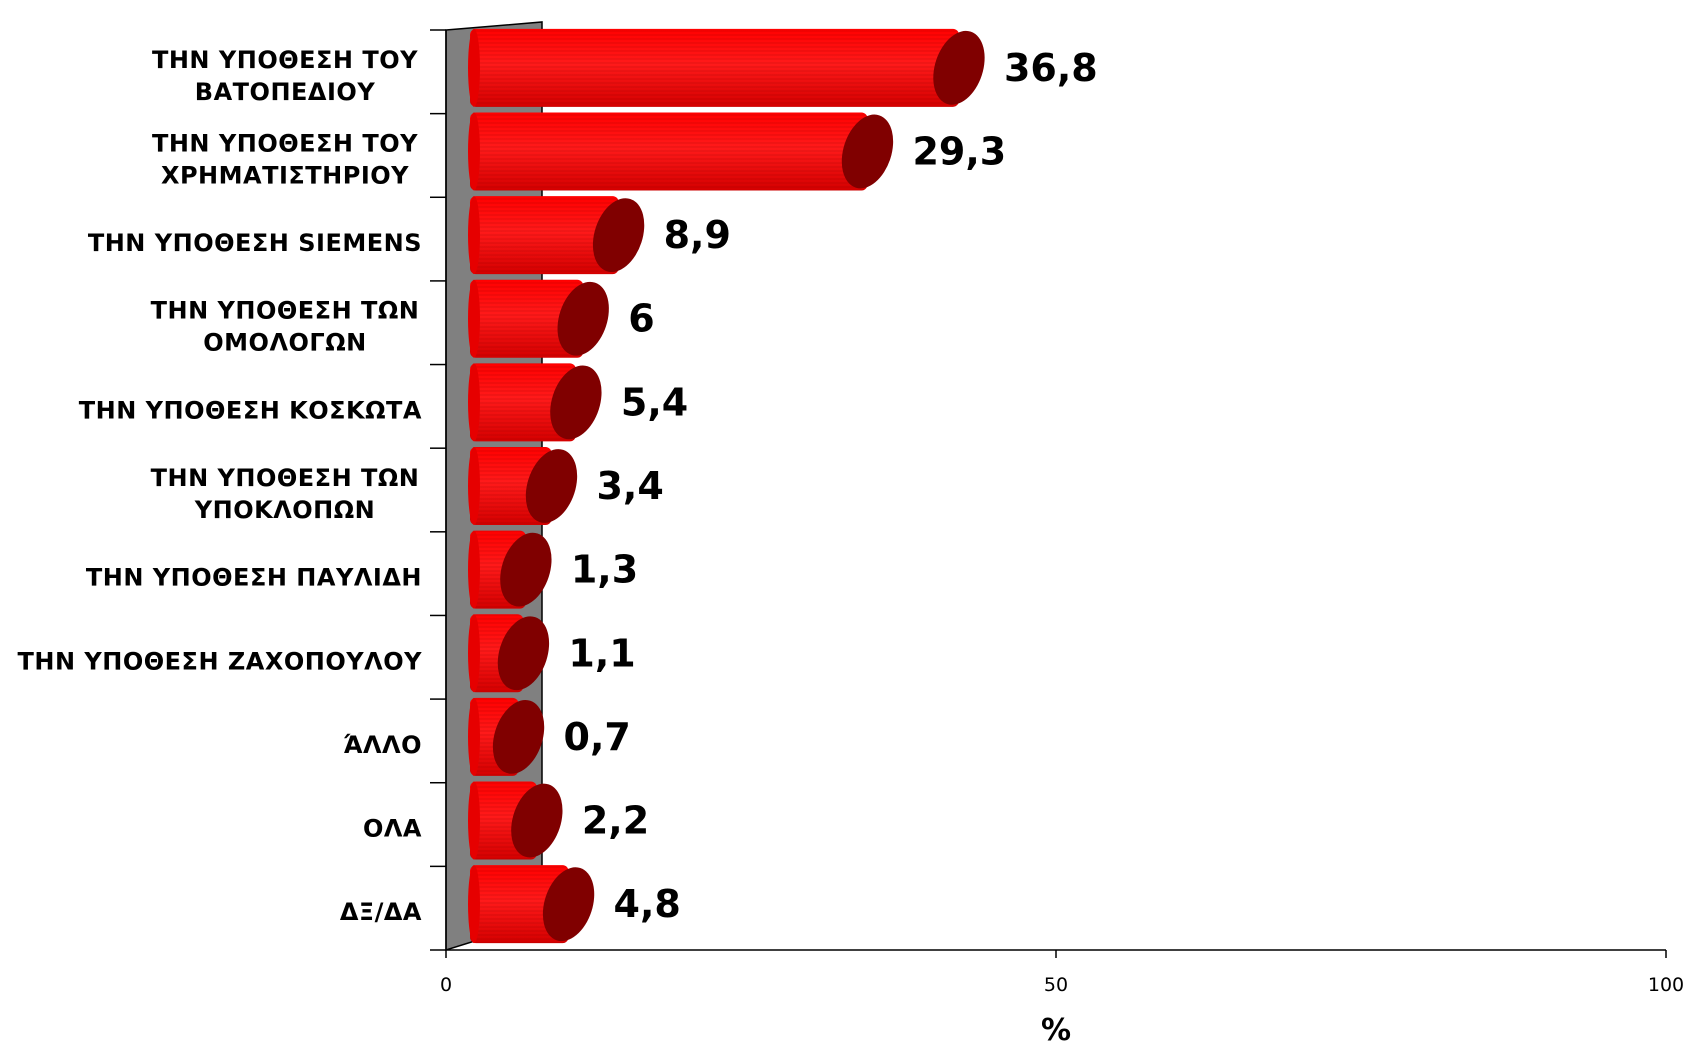  Describe the element at coordinates (255, 243) in the screenshot. I see `category-label: ΤΗΝ ΥΠΟΘΕΣΗ SIEMENS` at that location.